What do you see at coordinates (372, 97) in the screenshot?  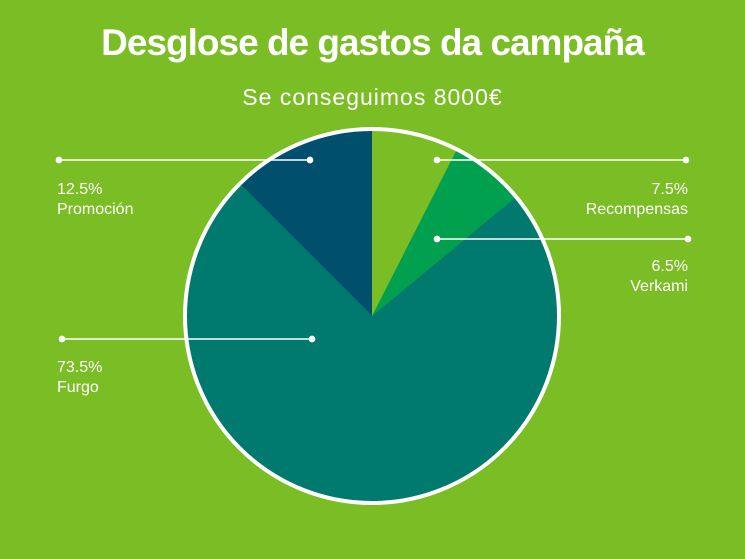 I see `chart-subtitle: Se conseguimos 8000€` at bounding box center [372, 97].